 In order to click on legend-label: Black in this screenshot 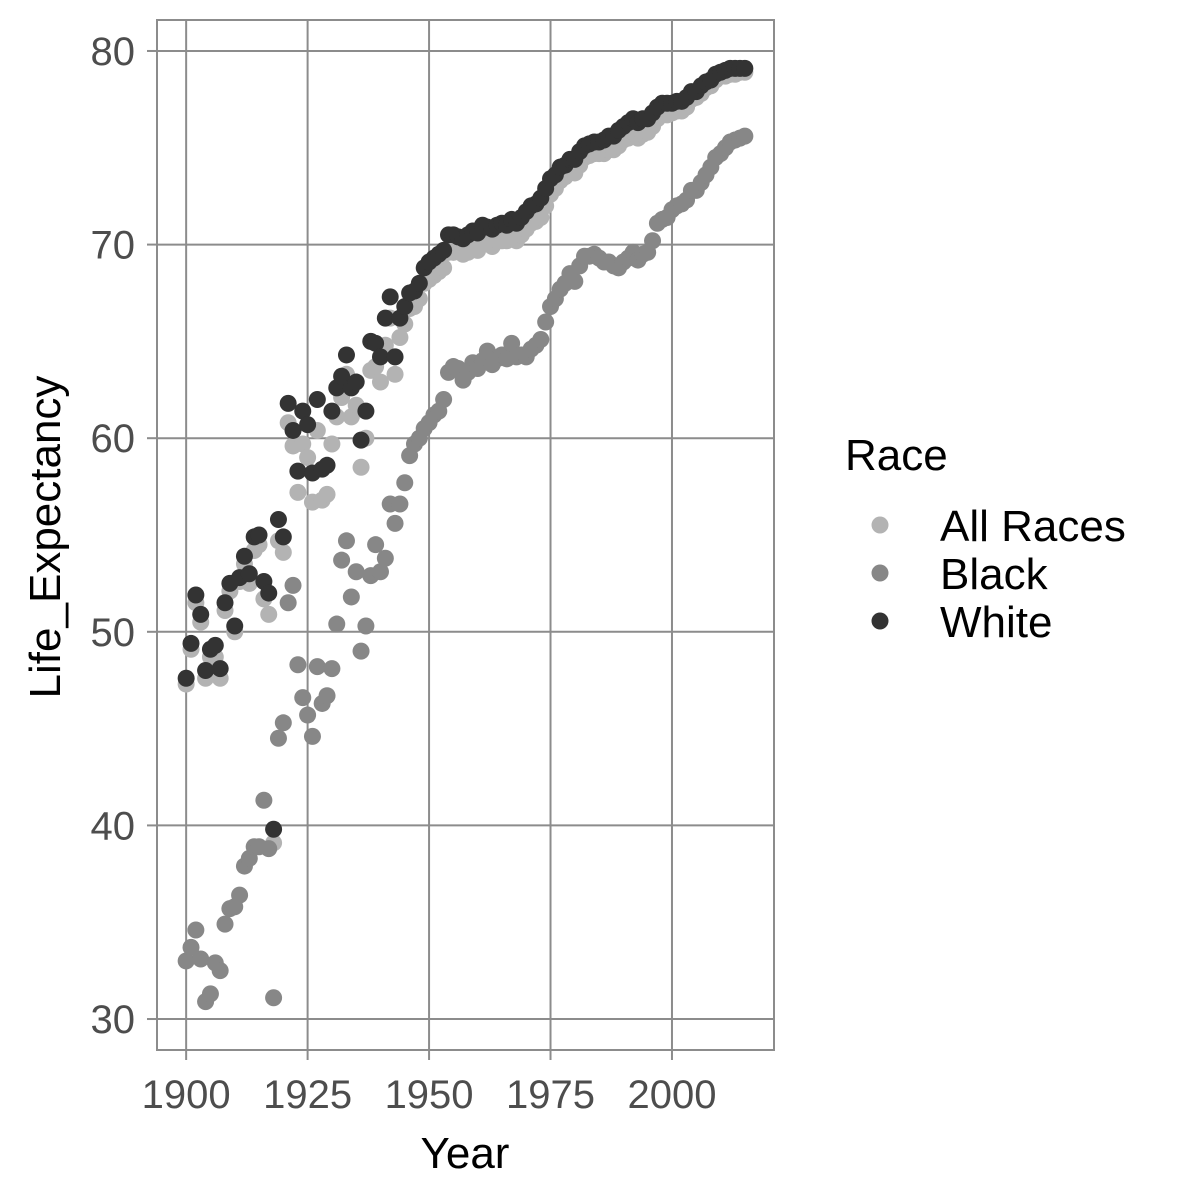, I will do `click(994, 574)`.